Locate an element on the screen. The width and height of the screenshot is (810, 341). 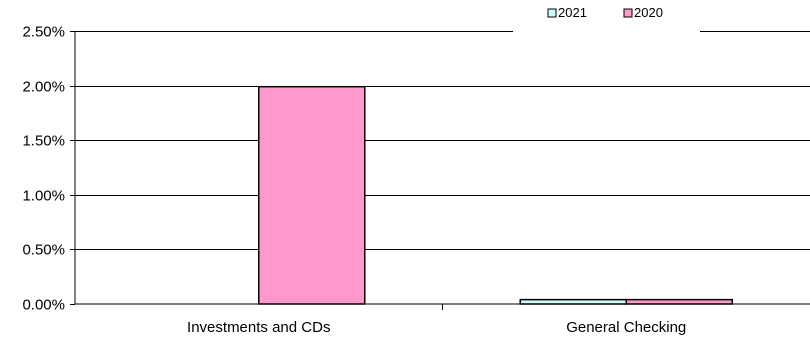
x-tick-labels: Investments and CDs General Checking is located at coordinates (436, 320).